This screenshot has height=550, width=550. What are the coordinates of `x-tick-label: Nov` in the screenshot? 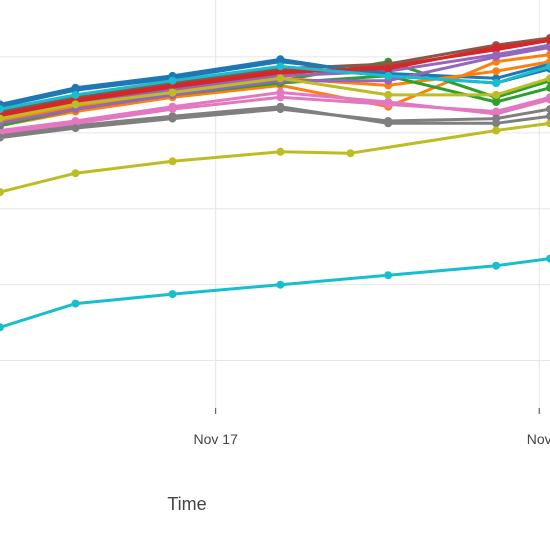 It's located at (538, 439).